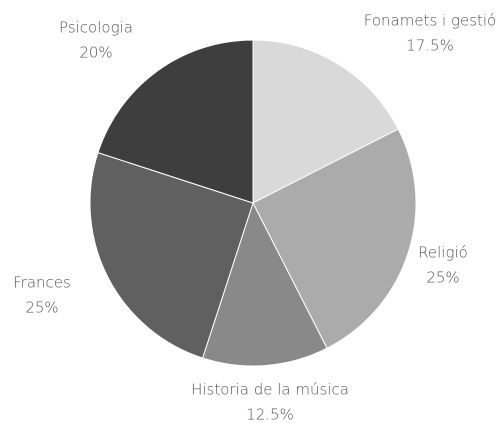  What do you see at coordinates (430, 46) in the screenshot?
I see `slice-value-label: 17.5%` at bounding box center [430, 46].